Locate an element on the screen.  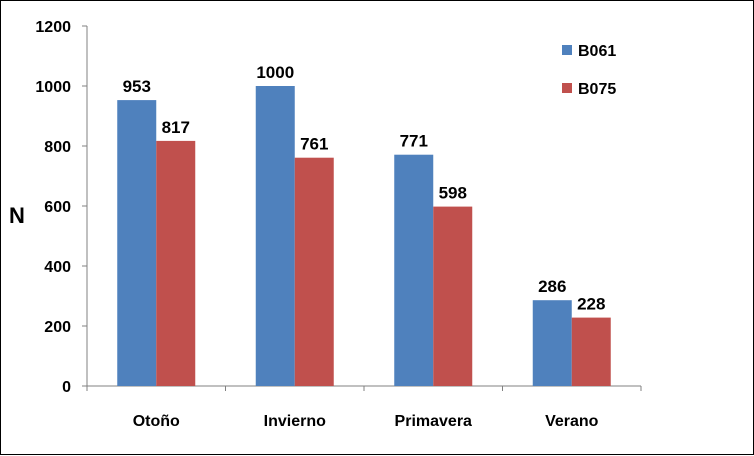
x-category-label: Primavera is located at coordinates (433, 421).